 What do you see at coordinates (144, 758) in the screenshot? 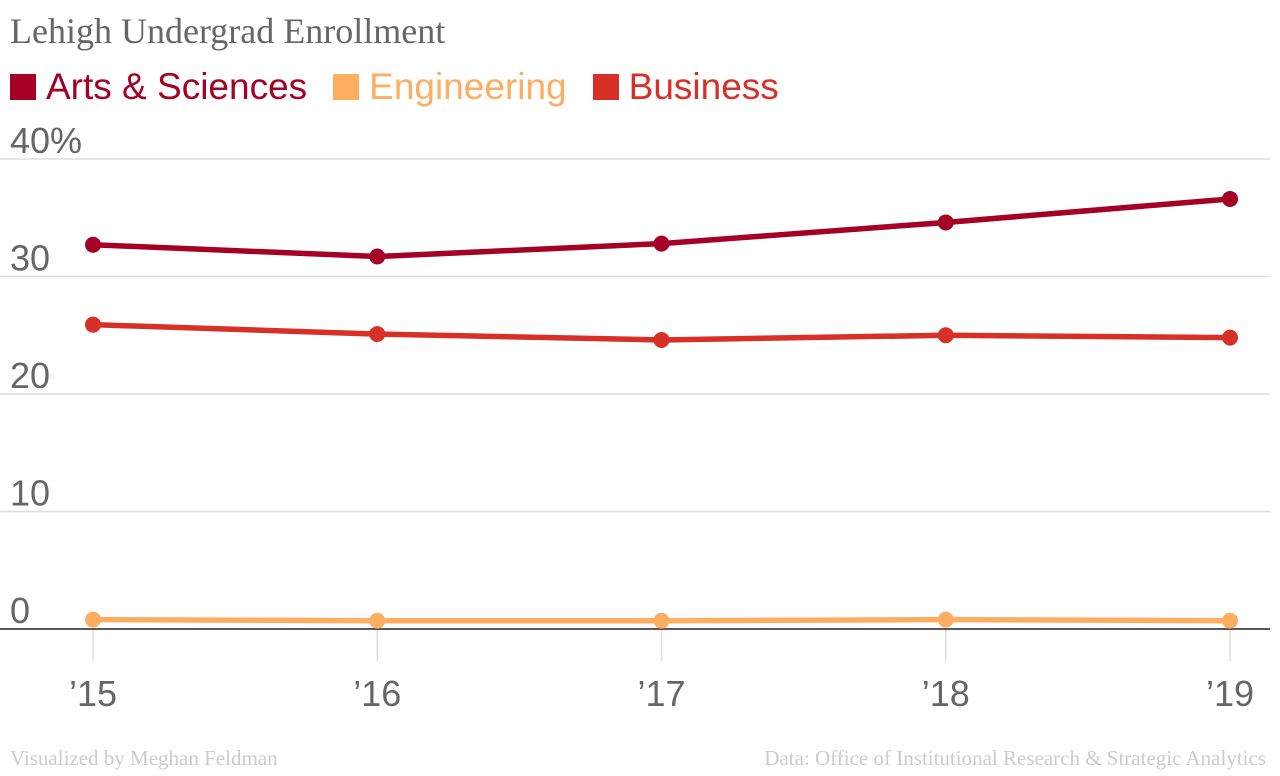
I see `credit-text: Visualized by Meghan Feldman` at bounding box center [144, 758].